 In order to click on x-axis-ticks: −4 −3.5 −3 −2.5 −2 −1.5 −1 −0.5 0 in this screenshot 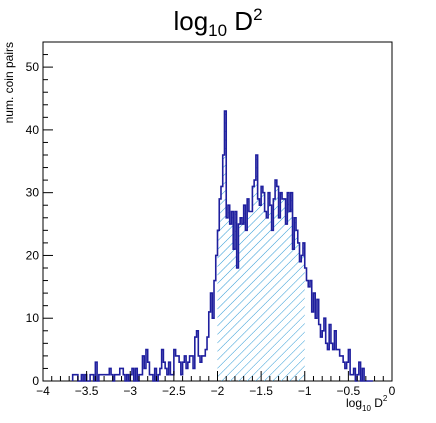, I will do `click(216, 384)`.